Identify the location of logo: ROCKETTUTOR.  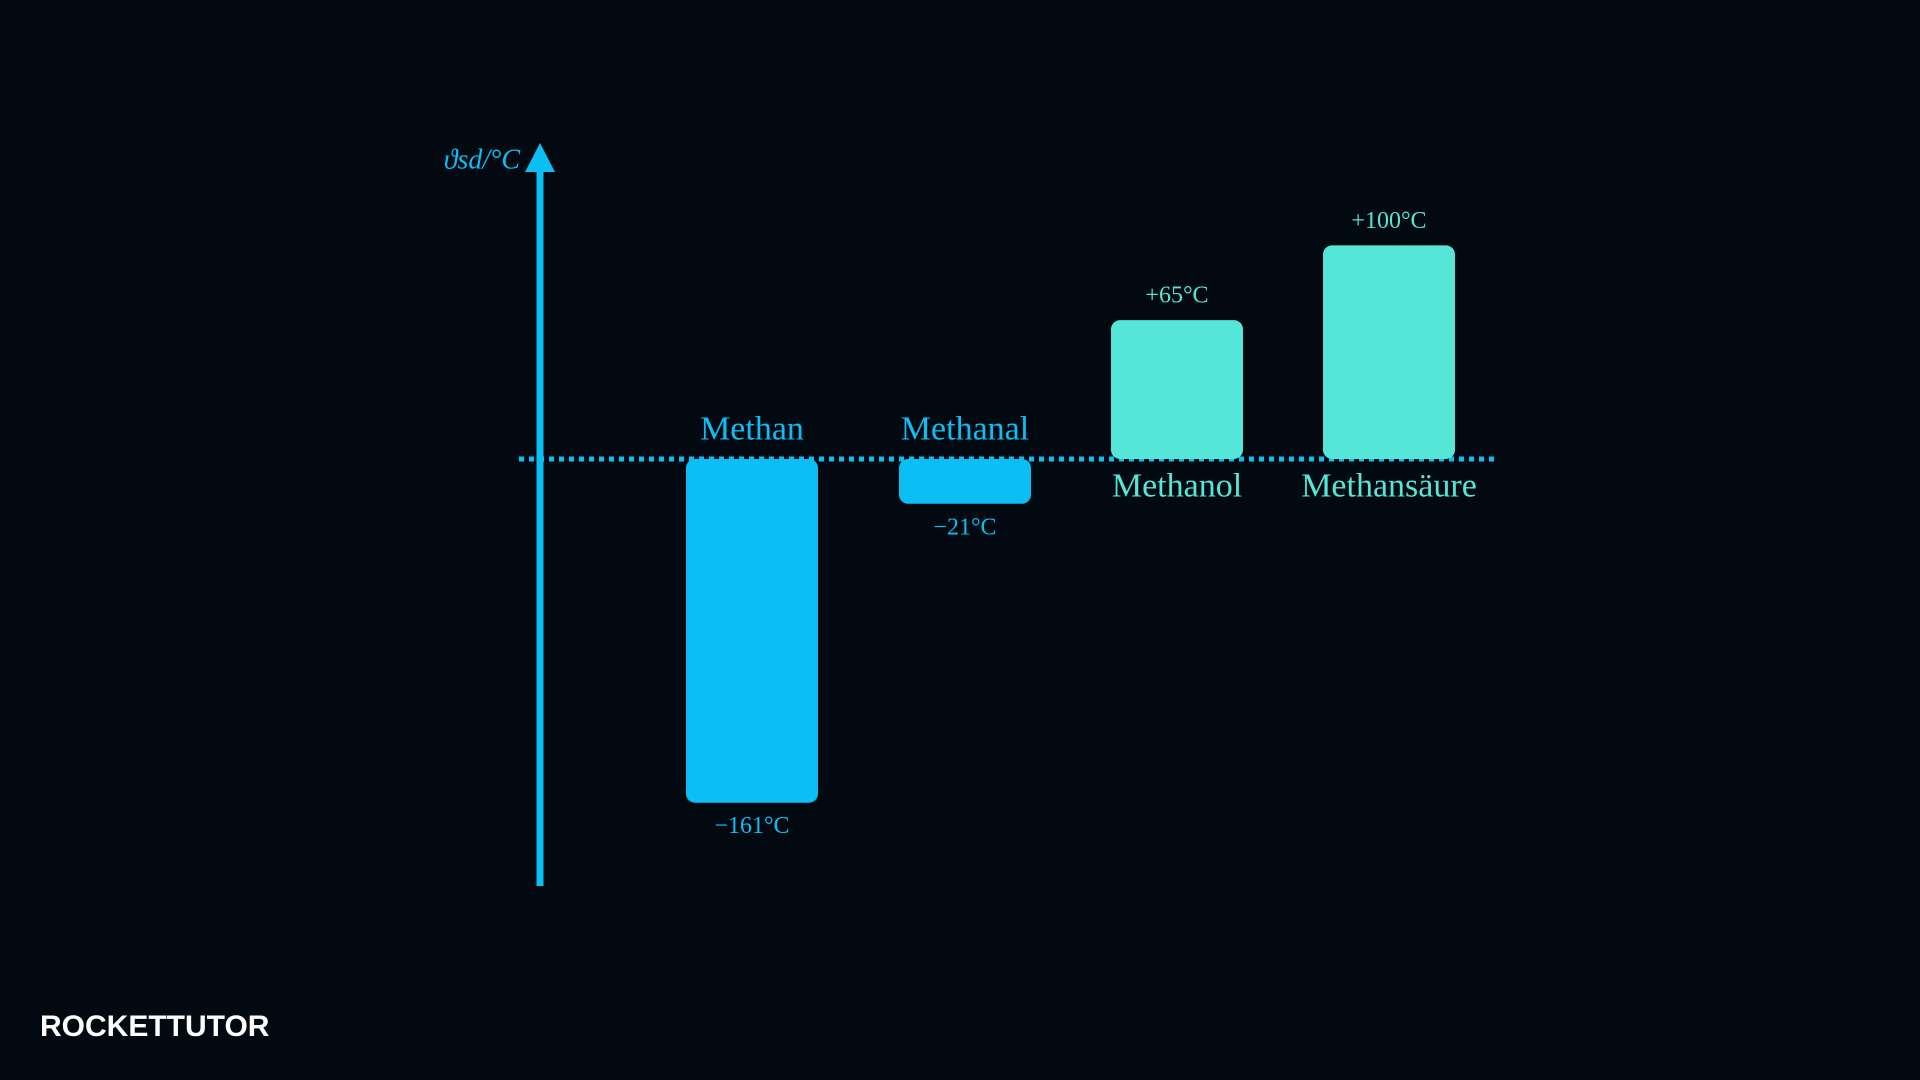
(155, 1026).